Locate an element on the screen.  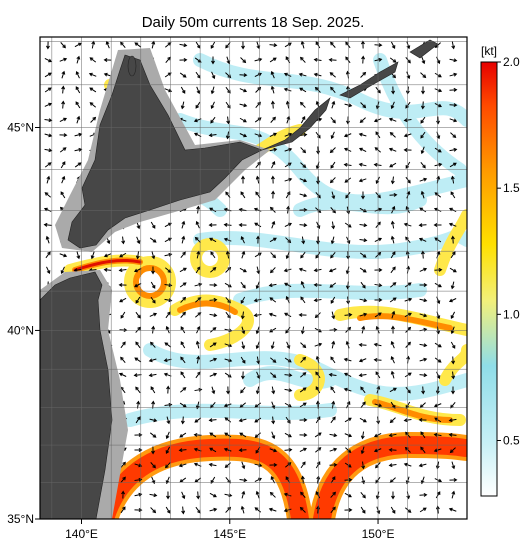
colorbar-tick-label: 0.5 is located at coordinates (511, 440).